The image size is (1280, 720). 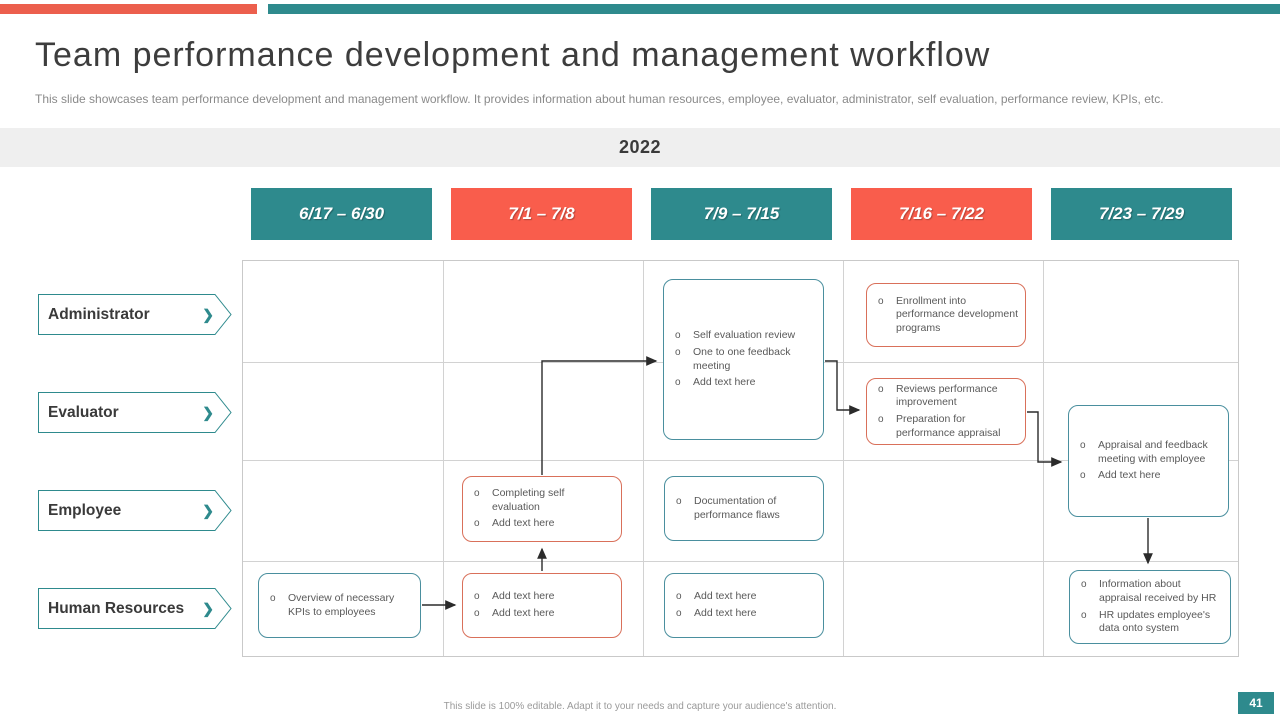 I want to click on page-number: 41, so click(x=1256, y=703).